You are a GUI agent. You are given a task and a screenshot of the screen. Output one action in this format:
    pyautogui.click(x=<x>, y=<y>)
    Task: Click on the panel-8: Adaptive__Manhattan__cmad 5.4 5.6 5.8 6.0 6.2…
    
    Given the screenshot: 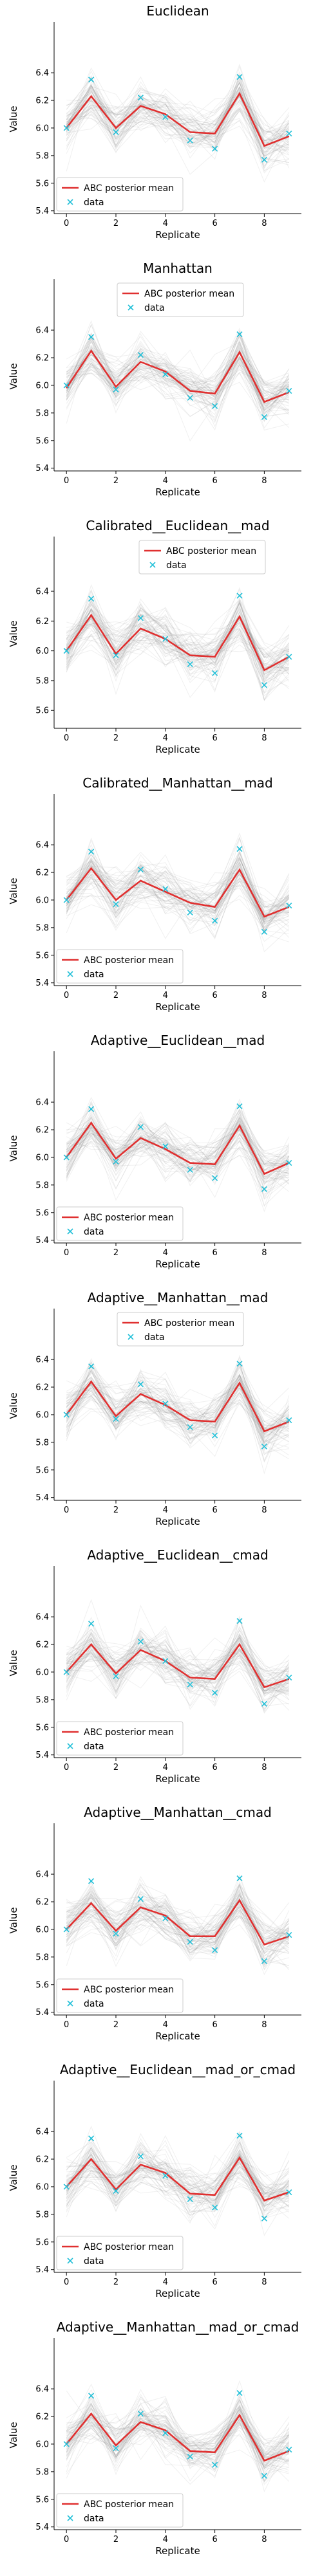 What is the action you would take?
    pyautogui.click(x=155, y=1923)
    